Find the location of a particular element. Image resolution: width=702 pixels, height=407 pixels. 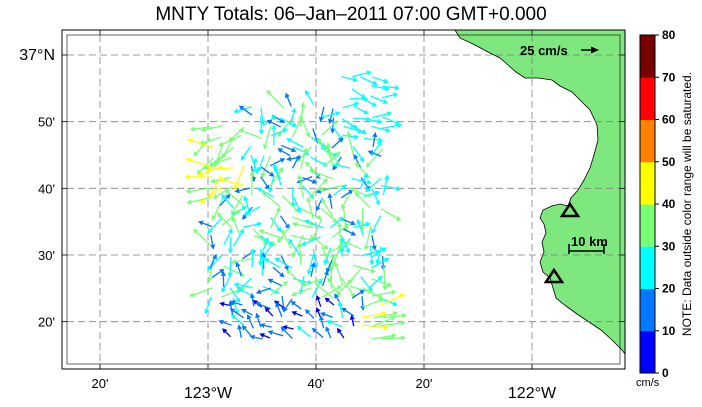

colorbar-tick-7: 70 is located at coordinates (669, 77).